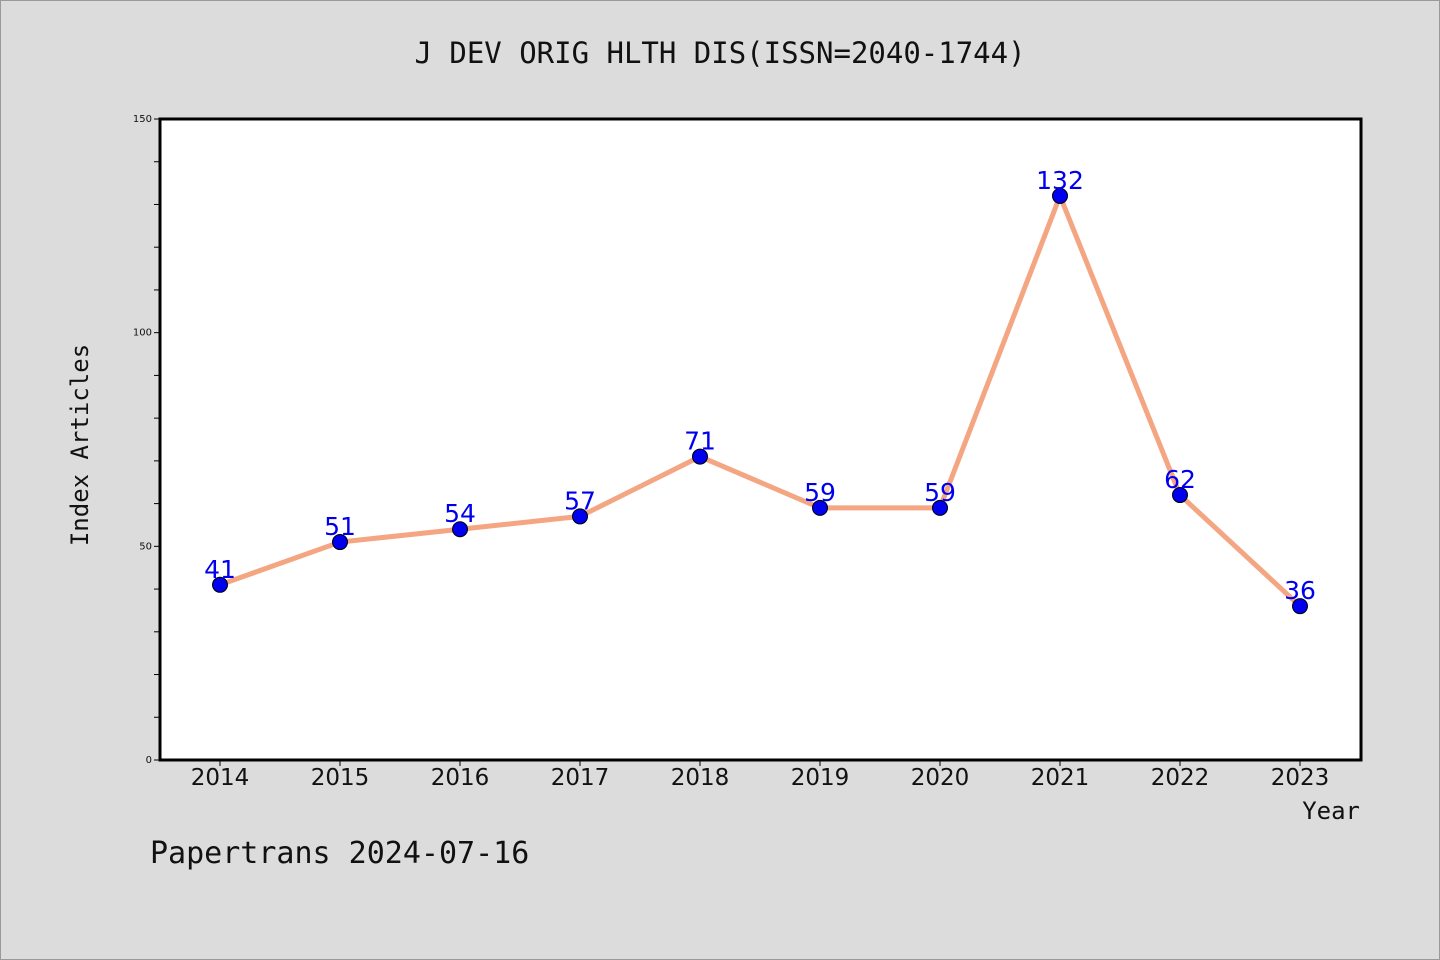 The image size is (1440, 960). Describe the element at coordinates (1180, 479) in the screenshot. I see `data-label: 62` at that location.